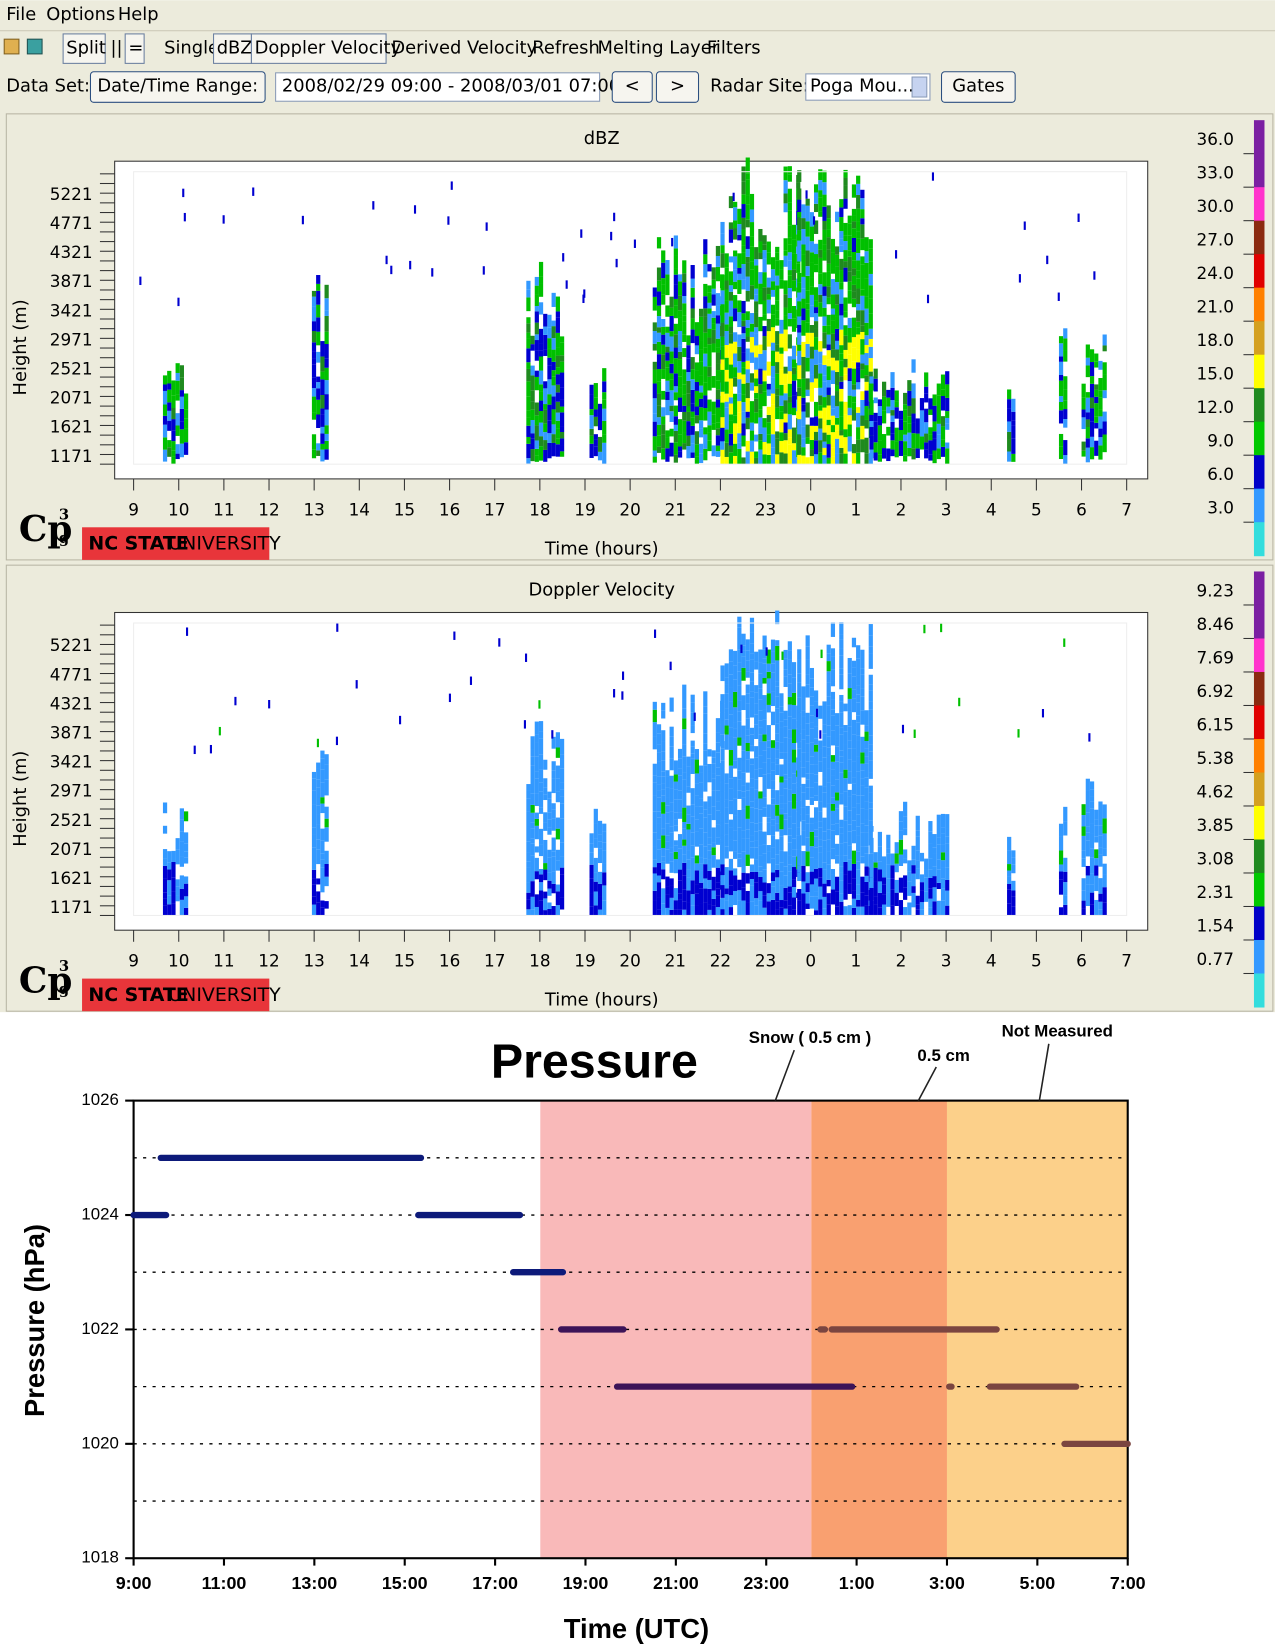 The width and height of the screenshot is (1275, 1650). Describe the element at coordinates (191, 48) in the screenshot. I see `toolbar-label: Single` at that location.